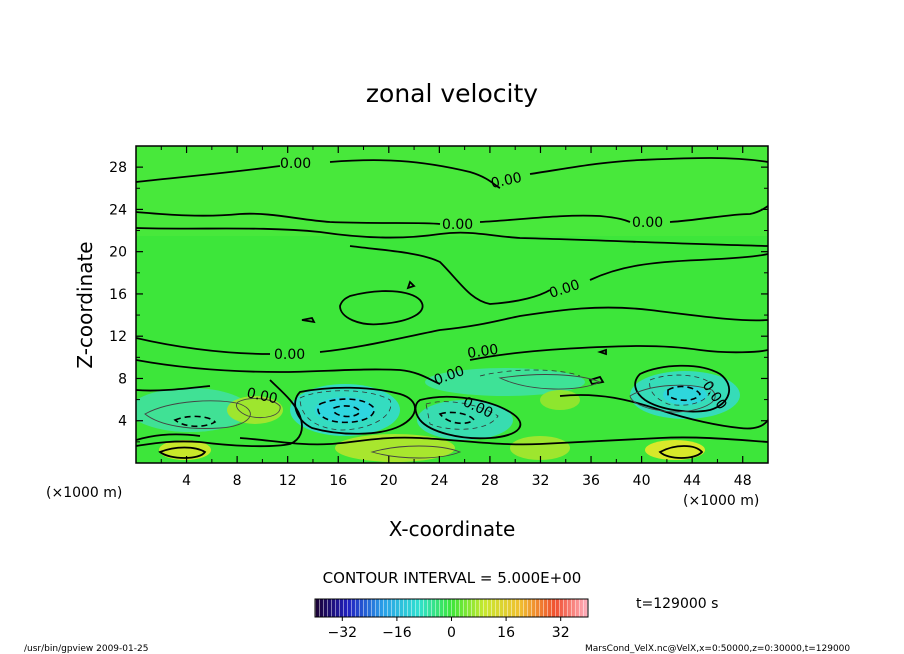  I want to click on field-upper-band, so click(452, 191).